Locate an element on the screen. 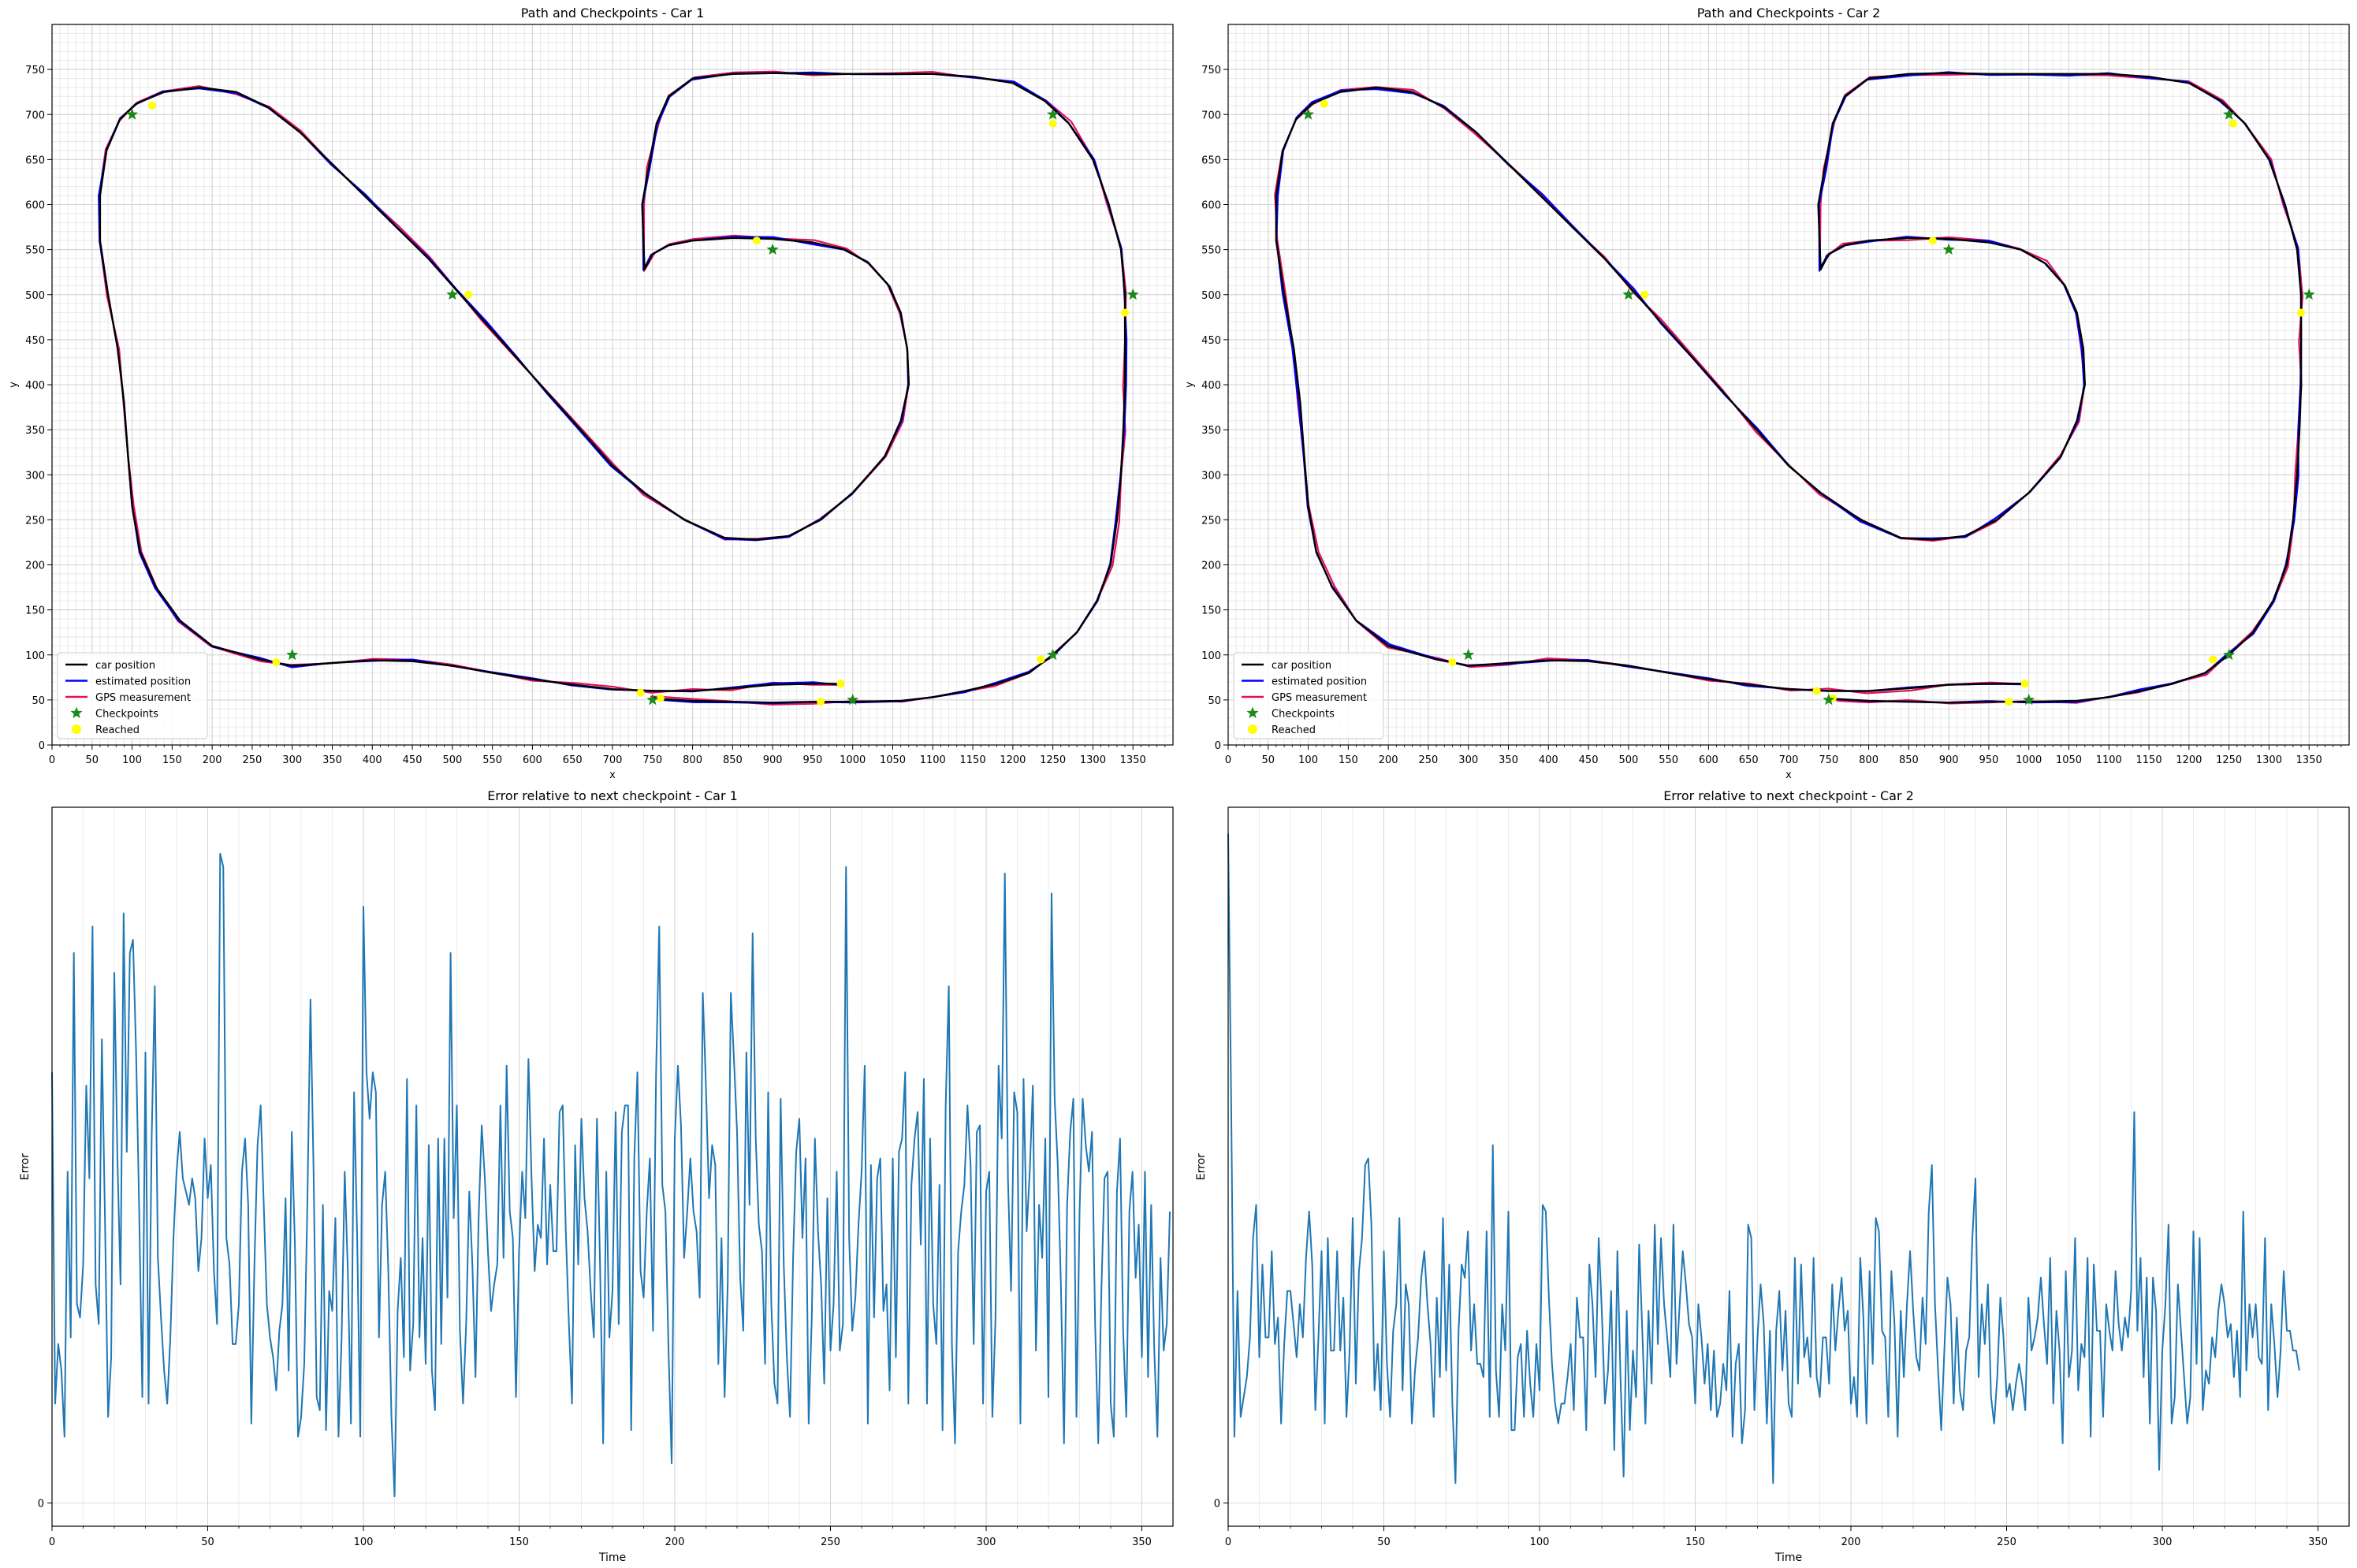  x-tick-label: 600 is located at coordinates (532, 760).